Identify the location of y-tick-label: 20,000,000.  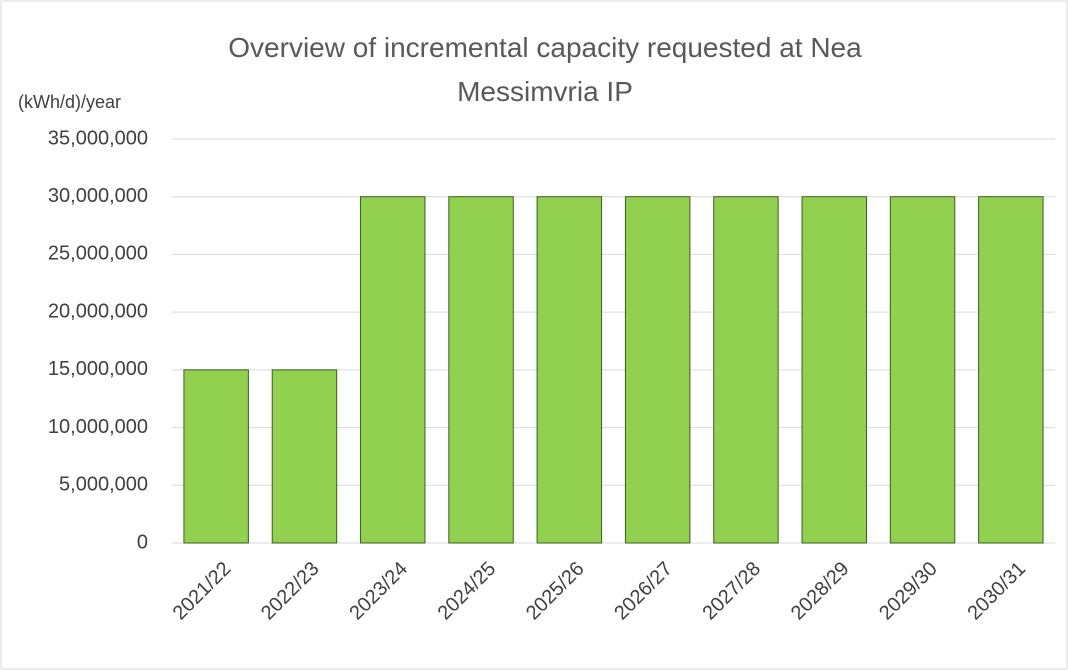
(98, 311).